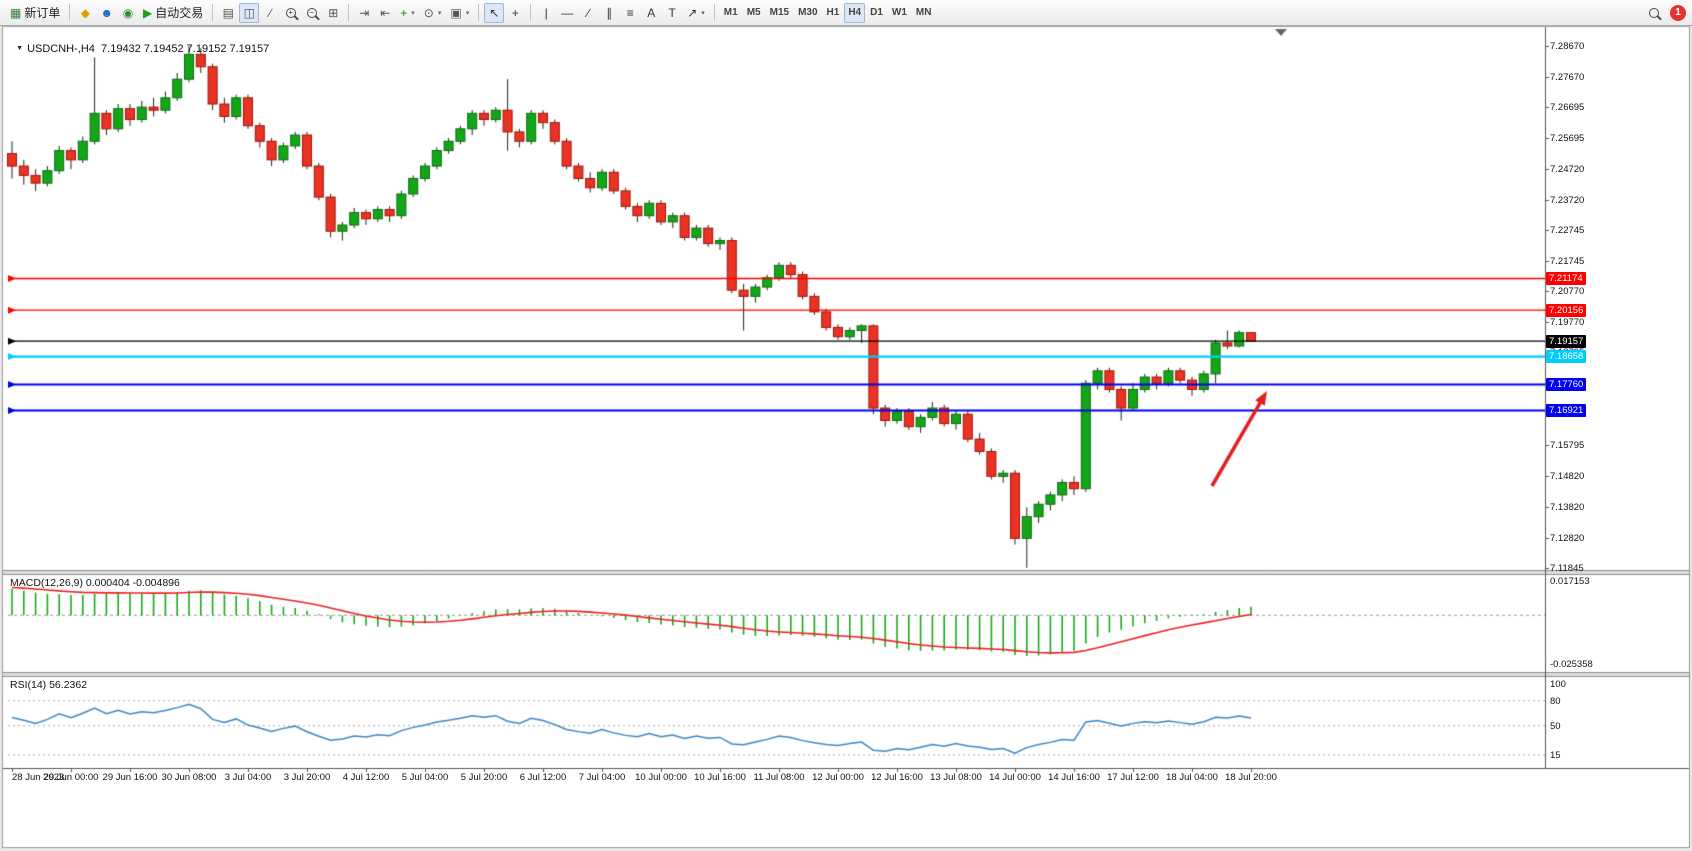  What do you see at coordinates (838, 777) in the screenshot?
I see `time-axis-label: 12 Jul 00:00` at bounding box center [838, 777].